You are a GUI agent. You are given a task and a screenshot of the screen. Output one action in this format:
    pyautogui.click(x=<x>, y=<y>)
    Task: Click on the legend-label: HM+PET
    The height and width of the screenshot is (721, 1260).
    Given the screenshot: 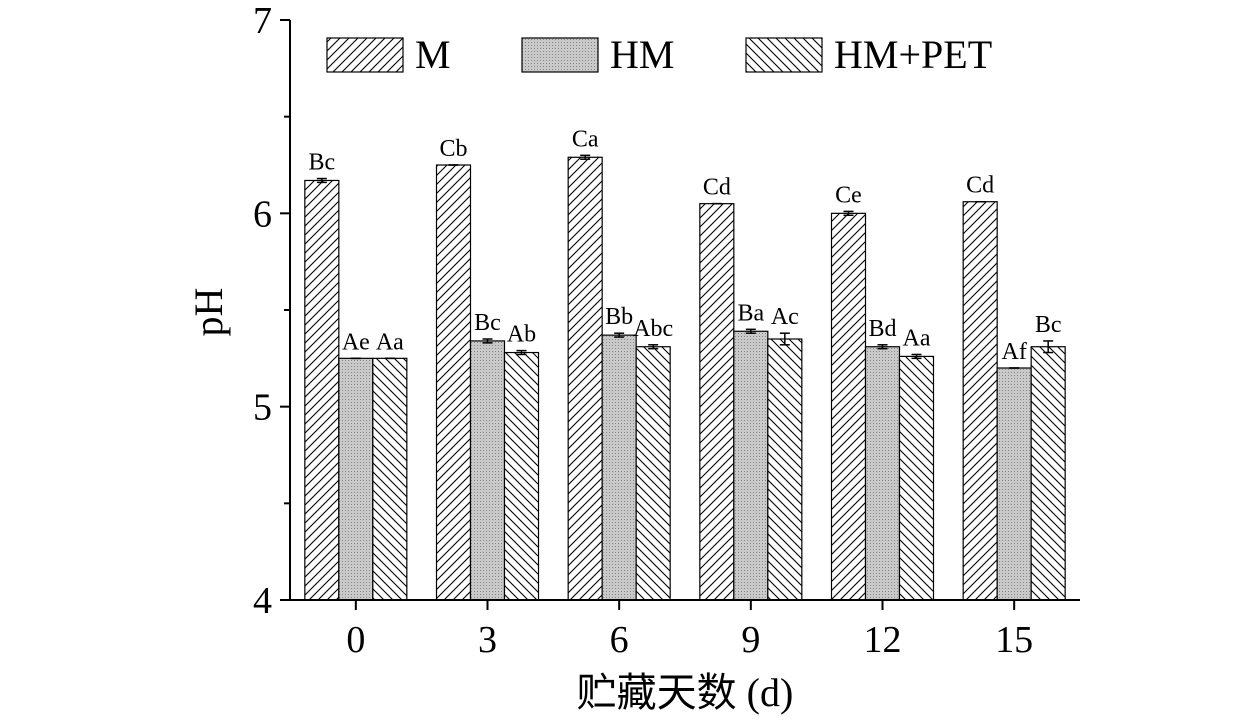 What is the action you would take?
    pyautogui.click(x=913, y=54)
    